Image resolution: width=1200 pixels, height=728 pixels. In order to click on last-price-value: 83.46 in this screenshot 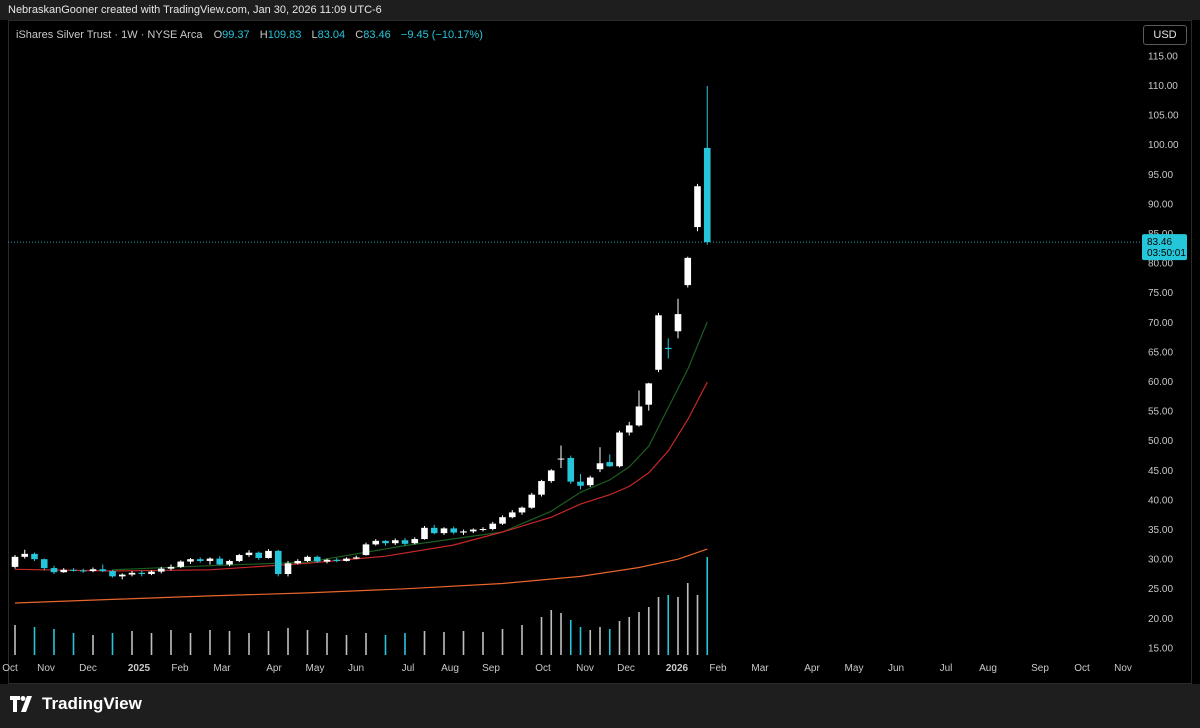, I will do `click(1159, 242)`.